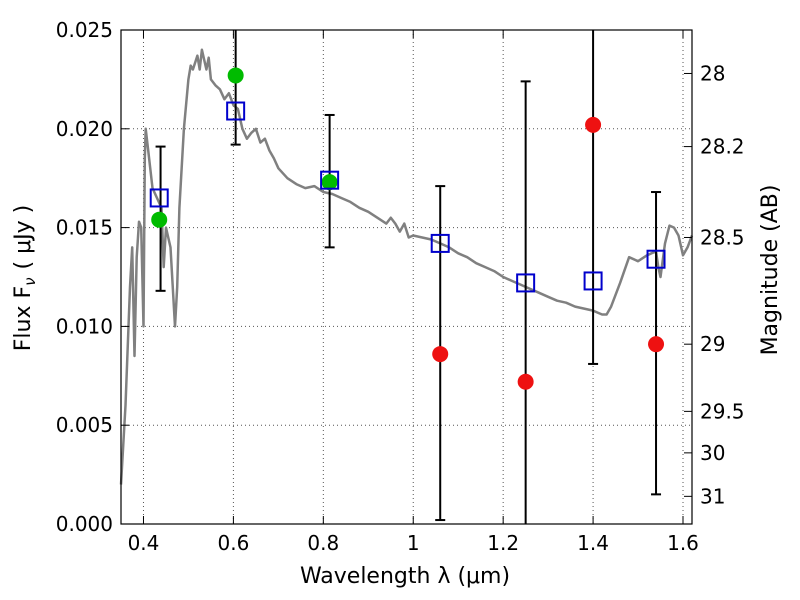 This screenshot has width=800, height=600. What do you see at coordinates (722, 147) in the screenshot?
I see `y2-tick-label: 28.2` at bounding box center [722, 147].